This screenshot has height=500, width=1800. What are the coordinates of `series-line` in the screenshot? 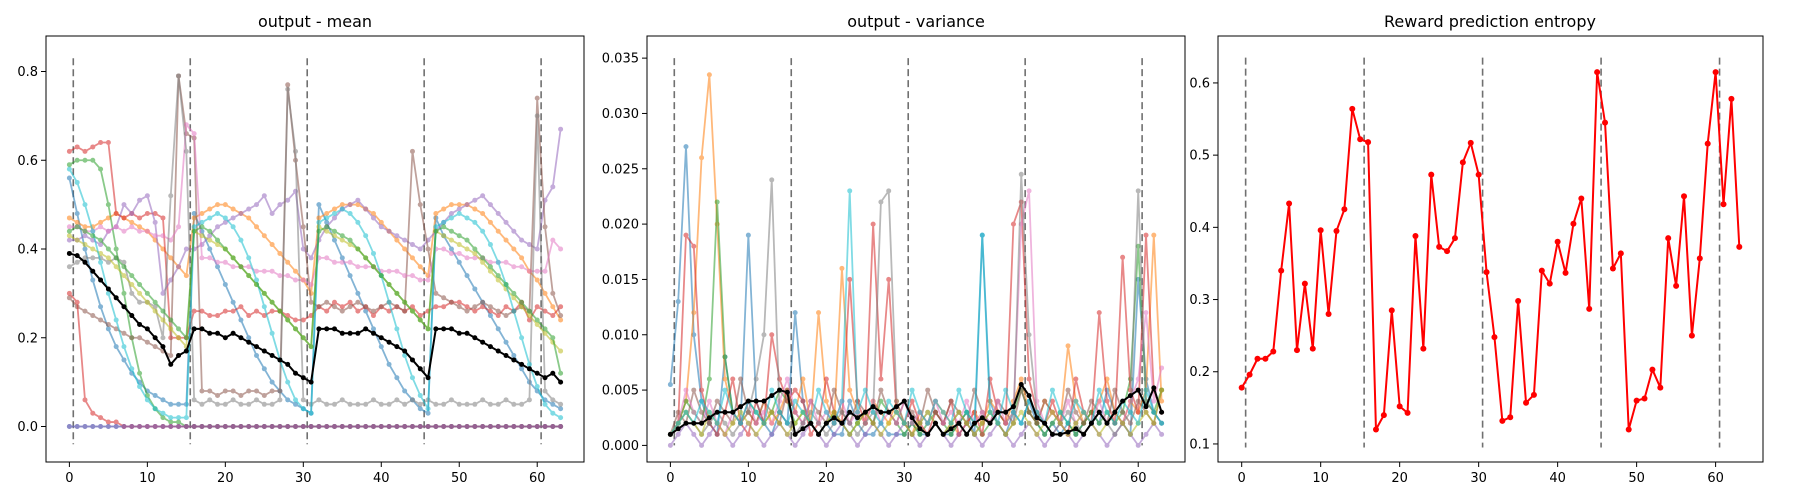 It's located at (315, 293).